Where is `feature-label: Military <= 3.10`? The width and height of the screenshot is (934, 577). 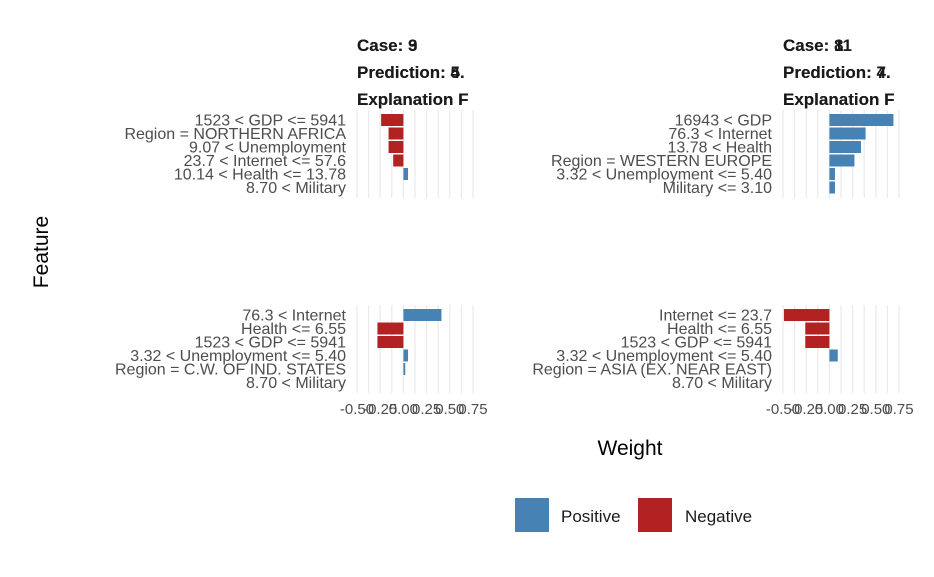 feature-label: Military <= 3.10 is located at coordinates (717, 188).